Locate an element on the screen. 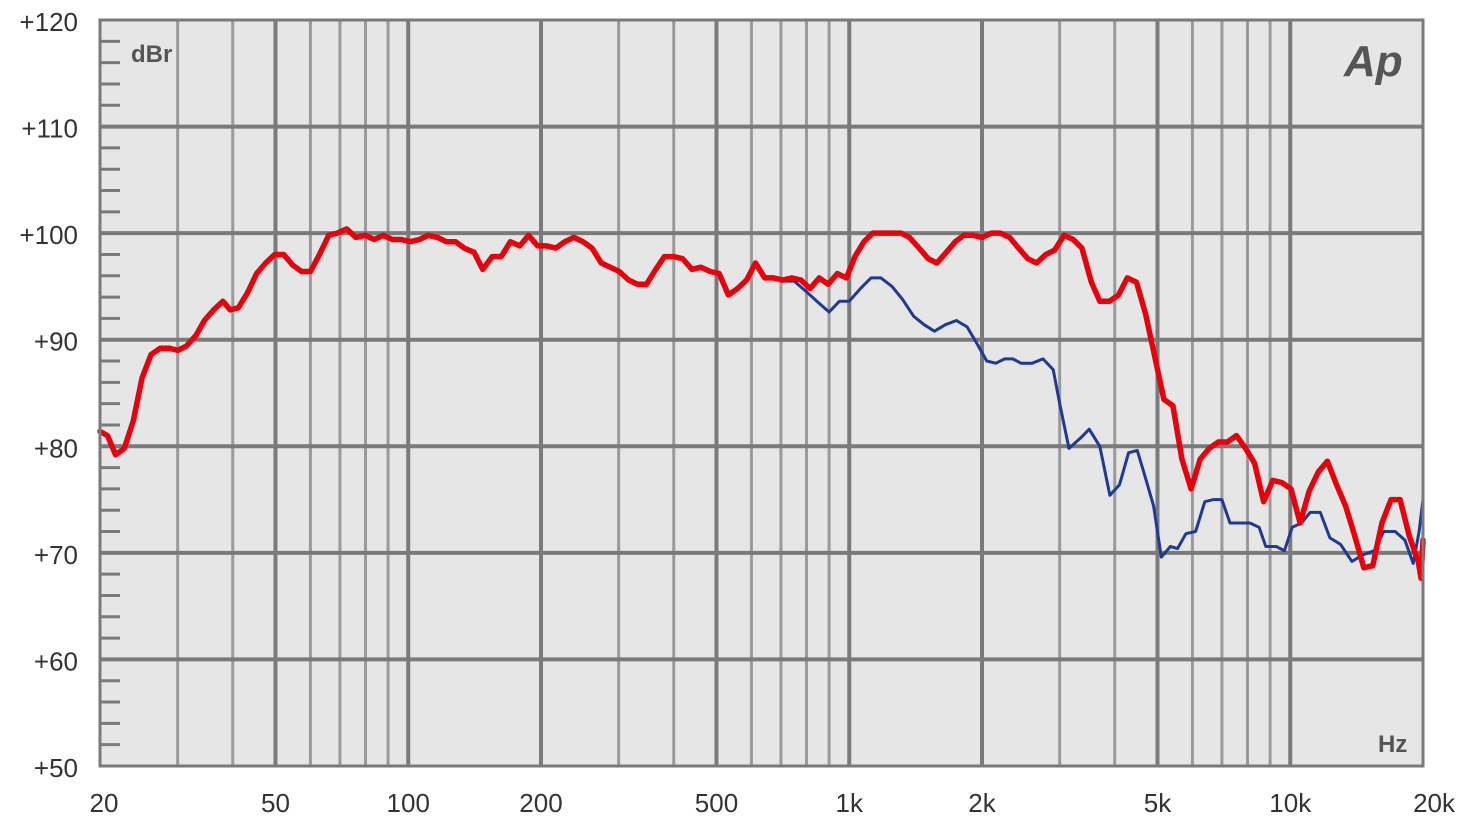 The width and height of the screenshot is (1463, 824). x-tick-label: 500 is located at coordinates (716, 803).